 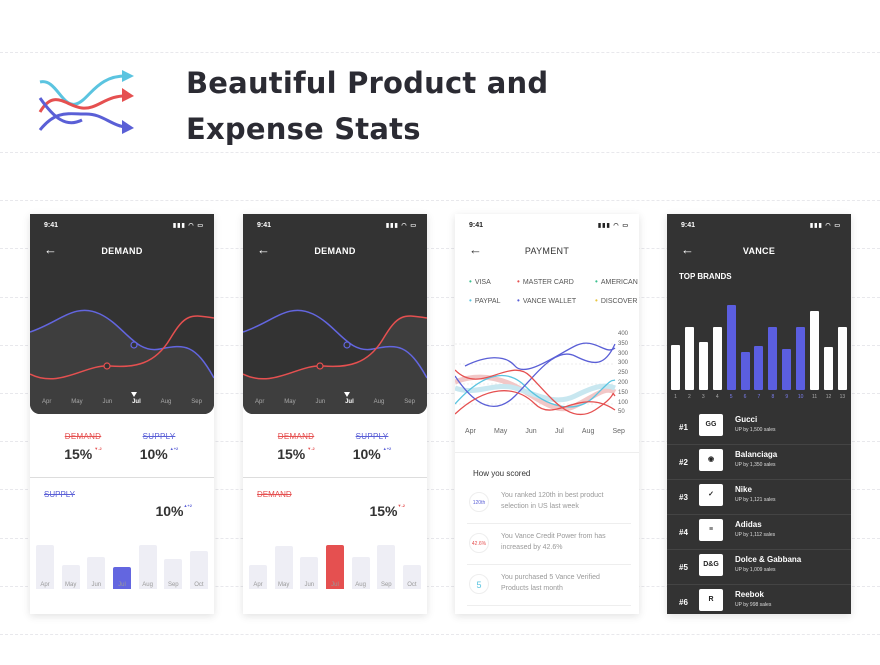 What do you see at coordinates (703, 397) in the screenshot?
I see `bar-number-label: 3` at bounding box center [703, 397].